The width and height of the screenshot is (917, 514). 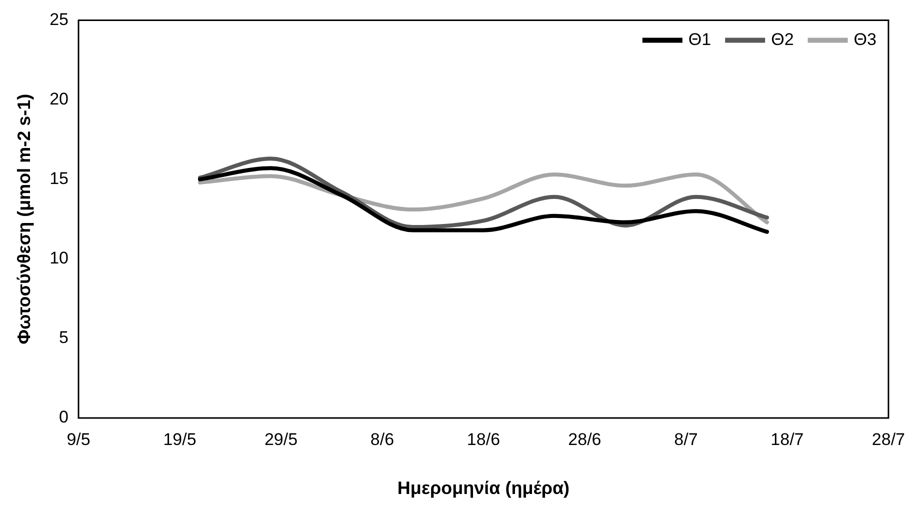 I want to click on y-tick-label: 5, so click(x=64, y=338).